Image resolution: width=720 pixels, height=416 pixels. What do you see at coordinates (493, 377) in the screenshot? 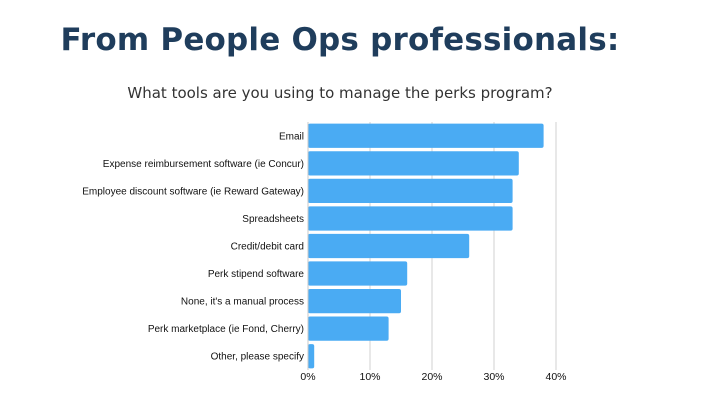
I see `x-tick-label: 30%` at bounding box center [493, 377].